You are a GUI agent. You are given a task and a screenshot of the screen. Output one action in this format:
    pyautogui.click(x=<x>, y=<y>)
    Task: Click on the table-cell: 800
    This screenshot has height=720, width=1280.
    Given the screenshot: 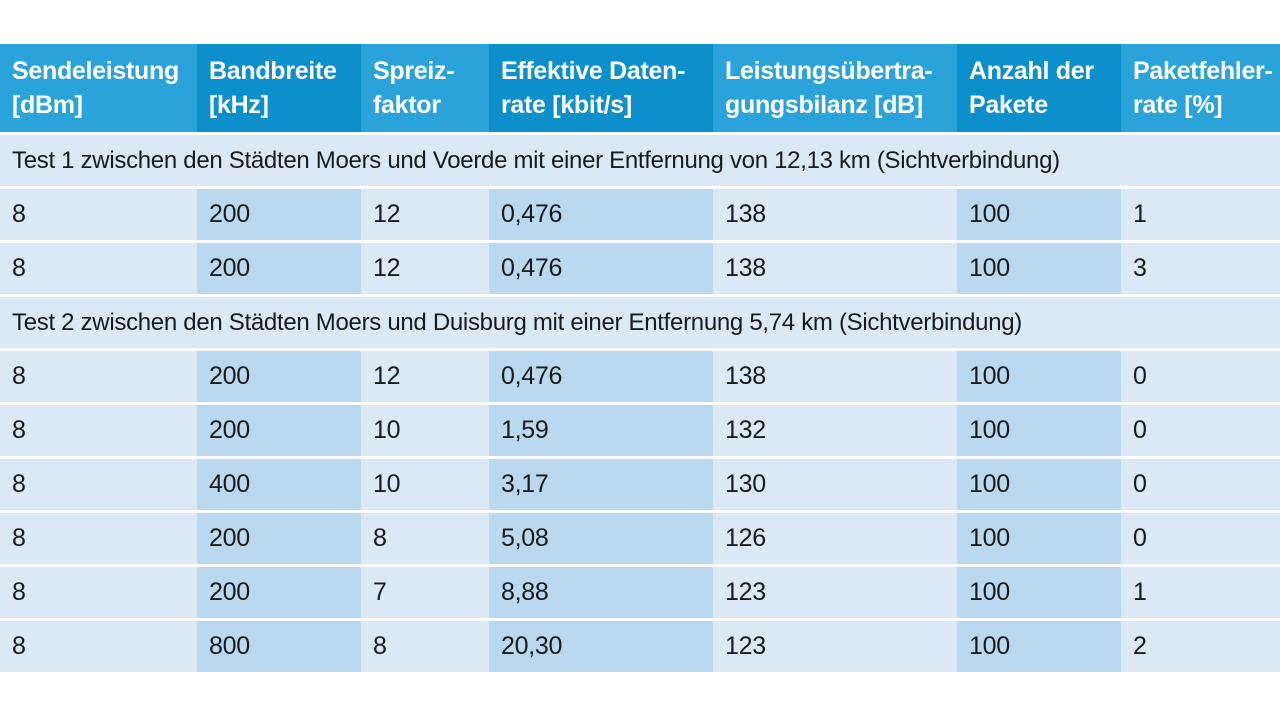 What is the action you would take?
    pyautogui.click(x=279, y=646)
    